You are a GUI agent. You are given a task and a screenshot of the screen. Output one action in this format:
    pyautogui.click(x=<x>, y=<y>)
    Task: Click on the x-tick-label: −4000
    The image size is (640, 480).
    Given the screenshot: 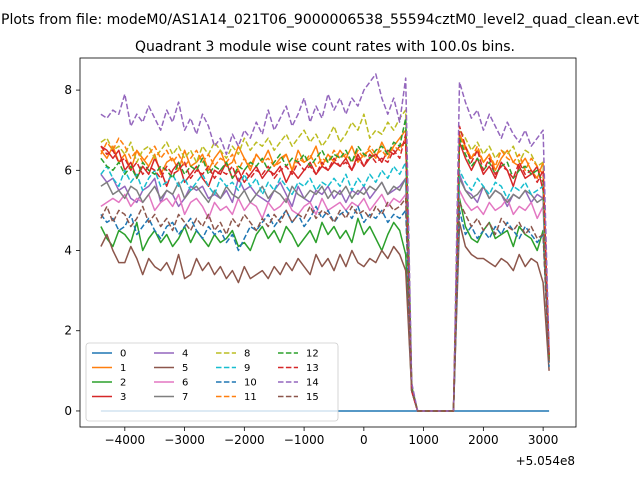 What is the action you would take?
    pyautogui.click(x=125, y=440)
    